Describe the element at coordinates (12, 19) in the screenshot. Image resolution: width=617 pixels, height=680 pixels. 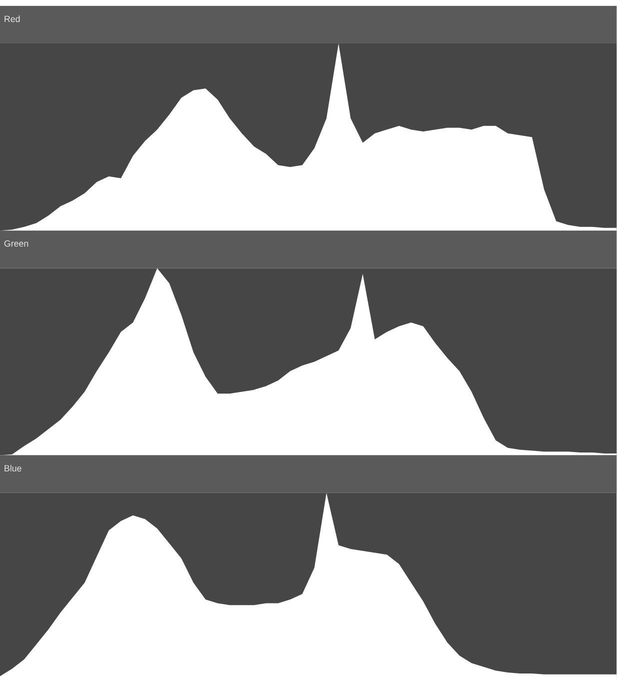
I see `chart-title: Red` at that location.